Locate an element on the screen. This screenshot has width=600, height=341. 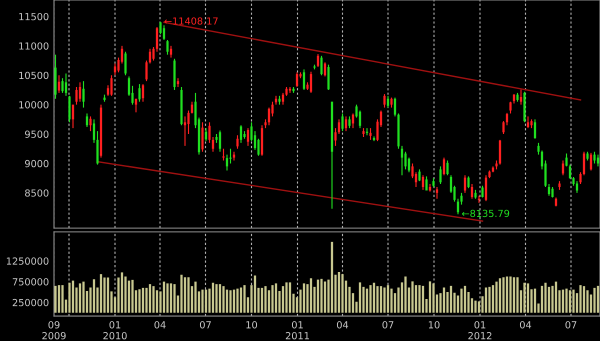
annotation: ←11408.17 is located at coordinates (191, 21).